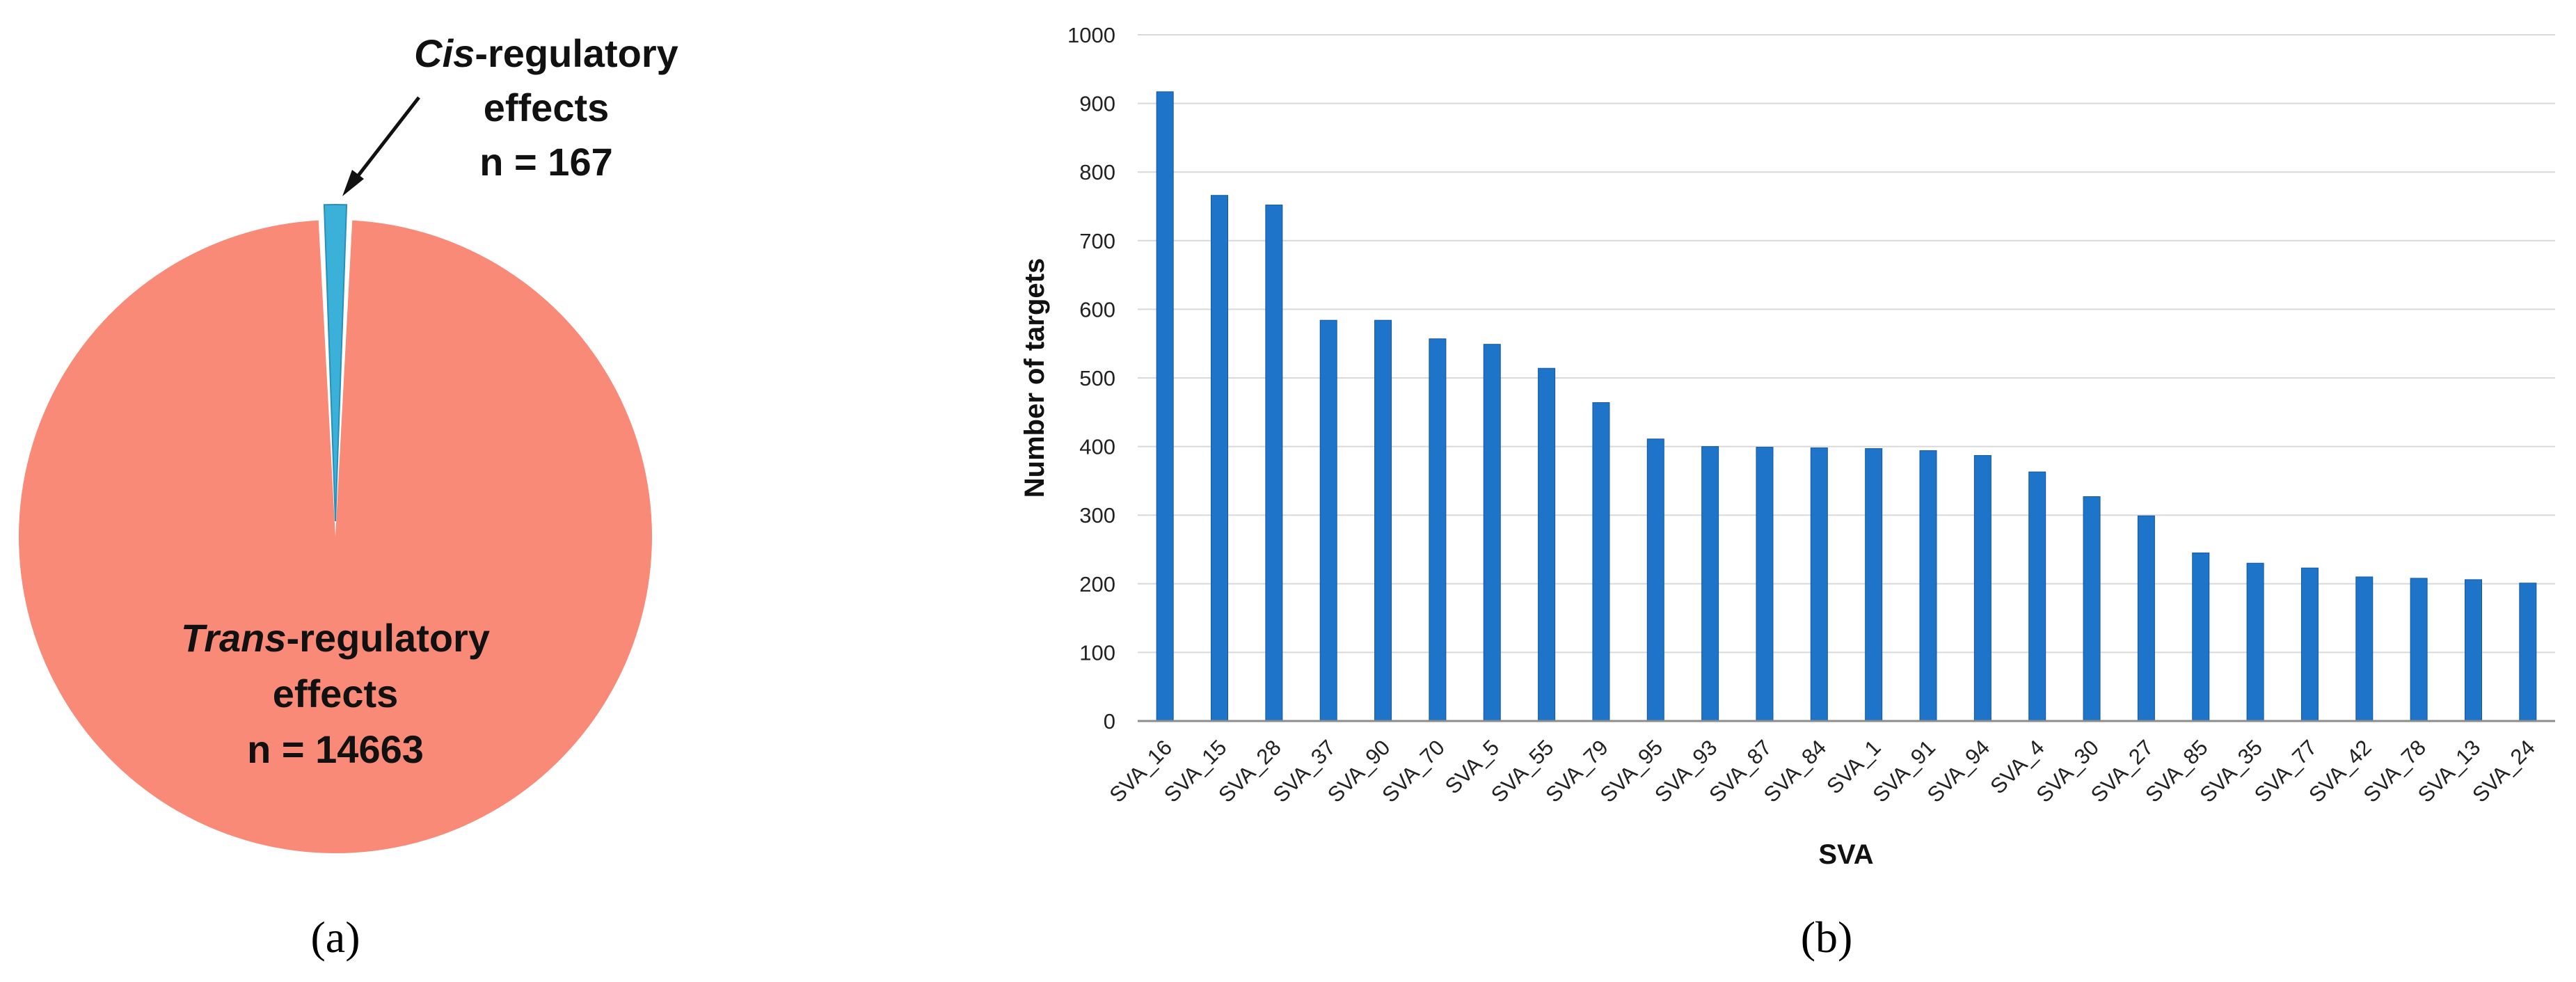 Image resolution: width=2576 pixels, height=982 pixels. I want to click on trans-label-italic: Trans, so click(233, 638).